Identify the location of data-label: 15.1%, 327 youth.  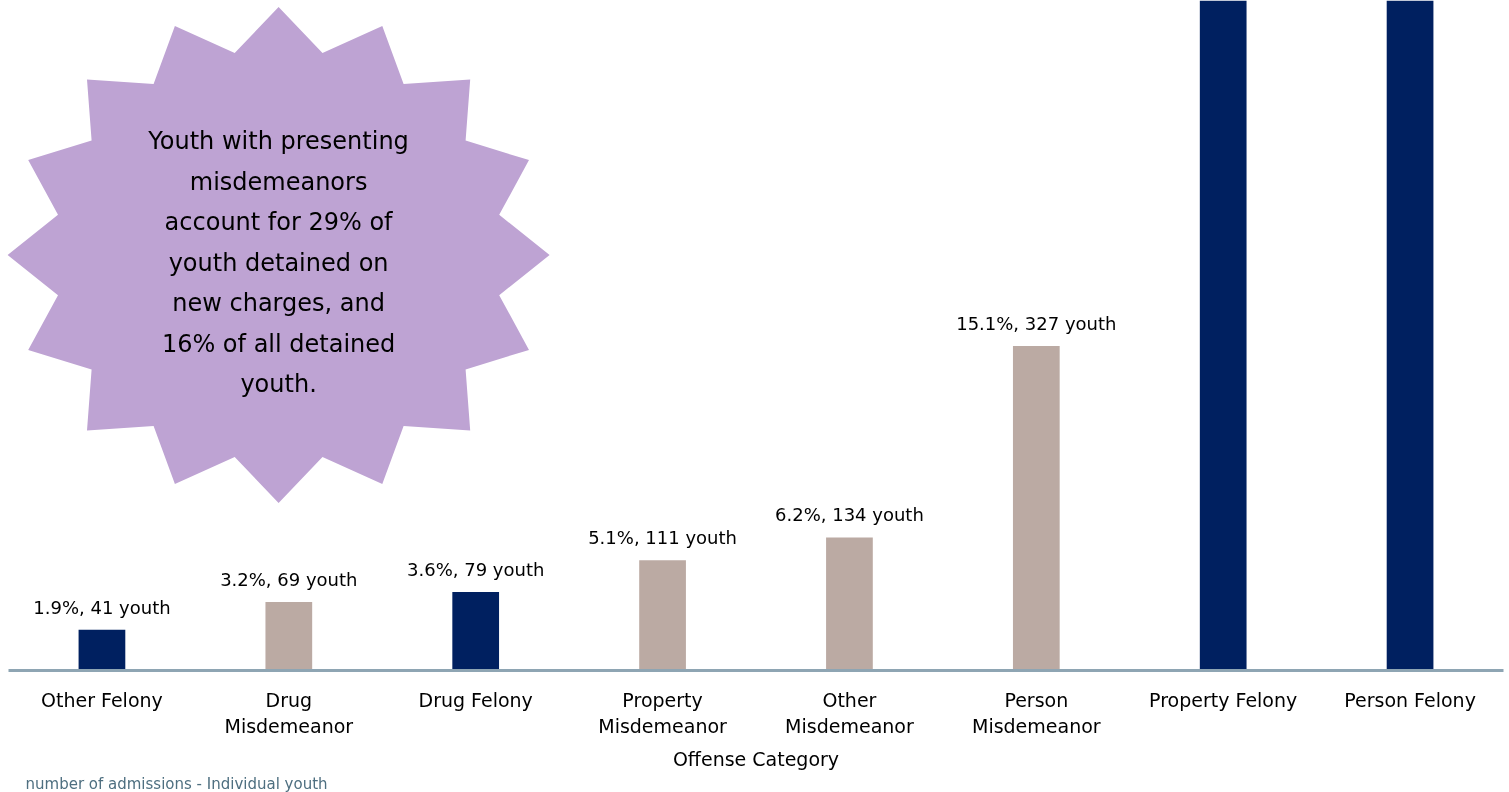
(1036, 323).